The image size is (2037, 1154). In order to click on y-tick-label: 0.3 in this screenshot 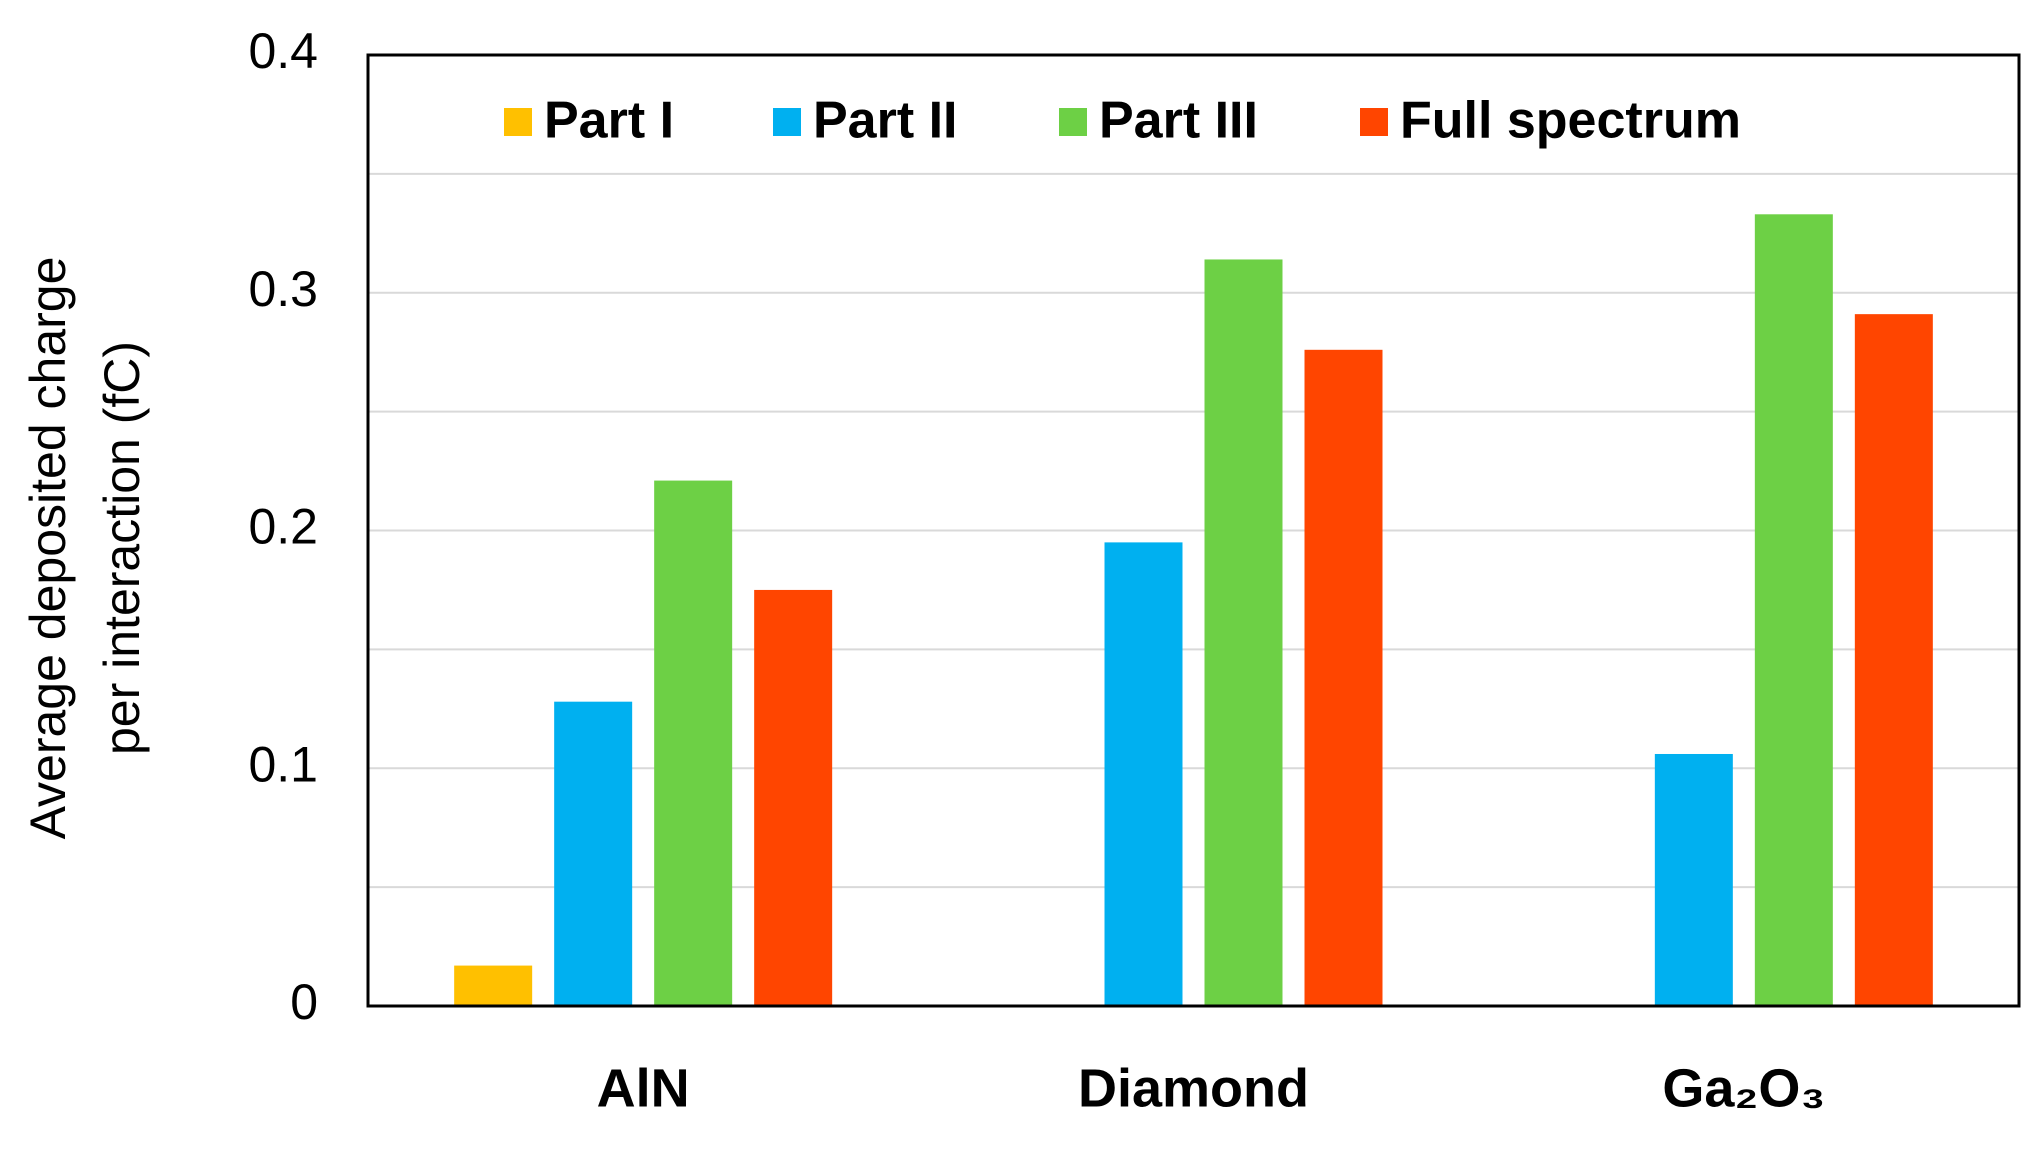, I will do `click(283, 289)`.